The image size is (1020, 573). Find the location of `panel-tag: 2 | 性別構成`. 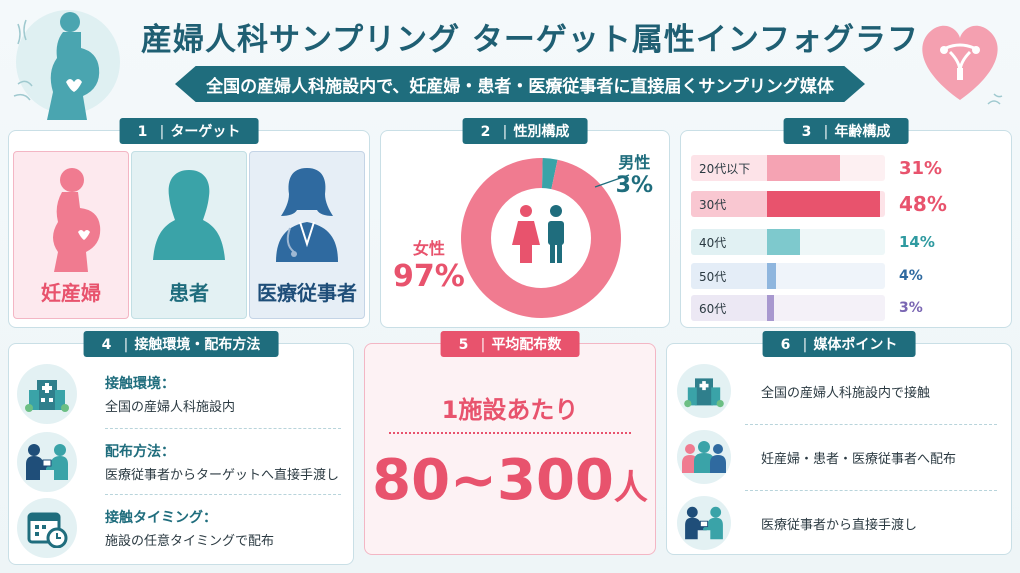

panel-tag: 2 | 性別構成 is located at coordinates (525, 131).